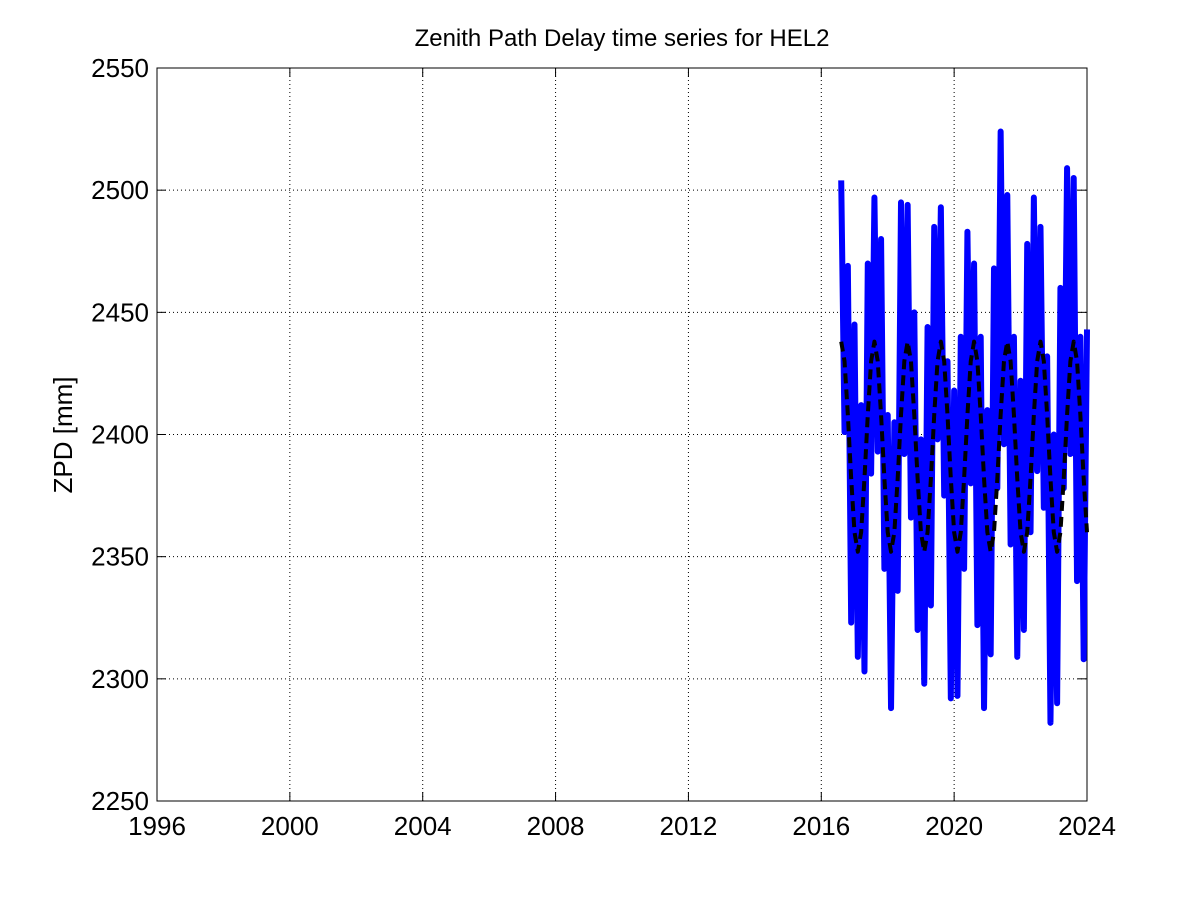 The image size is (1201, 901). I want to click on y-tick-label: 2500, so click(120, 190).